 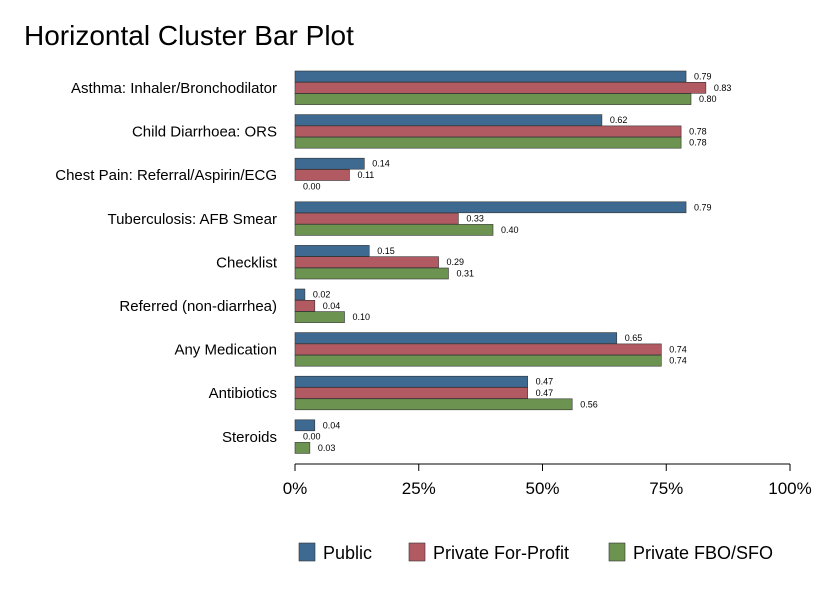 What do you see at coordinates (249, 437) in the screenshot?
I see `category-label: Steroids` at bounding box center [249, 437].